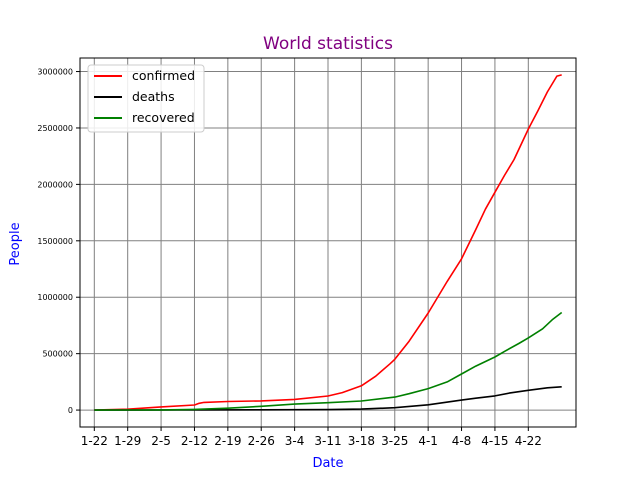  What do you see at coordinates (327, 441) in the screenshot?
I see `x-tick-label: 3-11` at bounding box center [327, 441].